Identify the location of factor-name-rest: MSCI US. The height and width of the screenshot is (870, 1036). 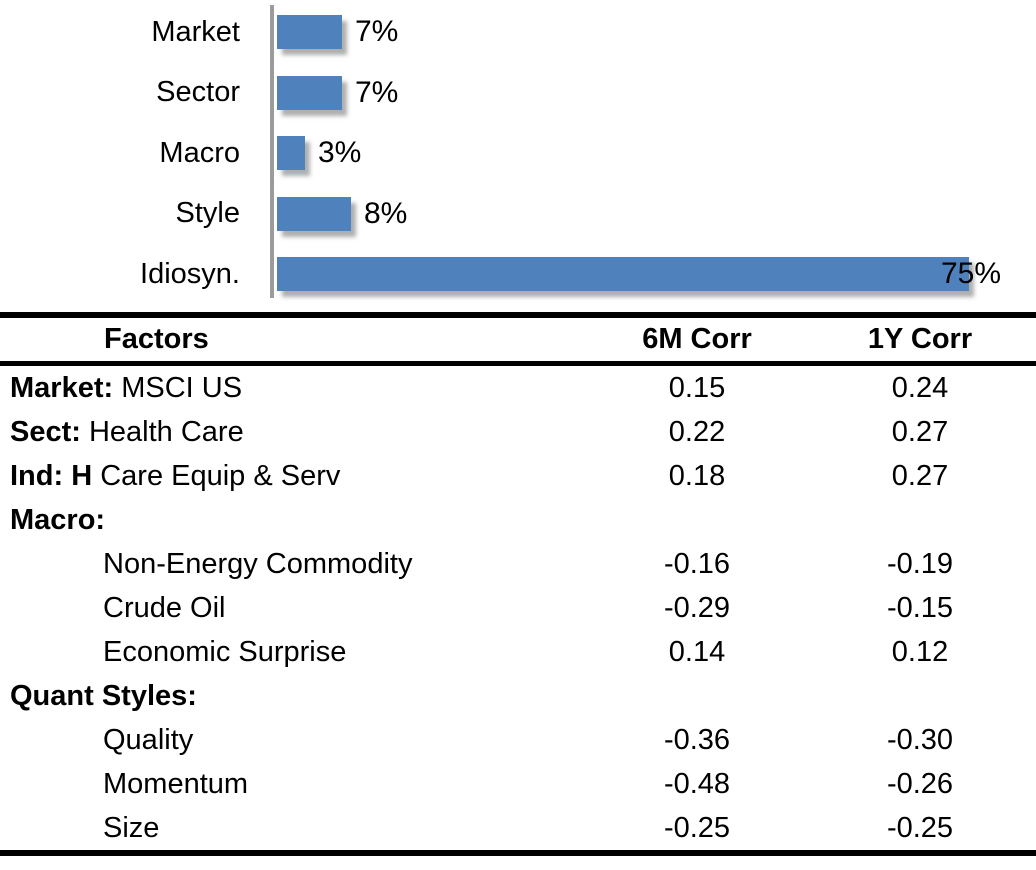
(178, 387).